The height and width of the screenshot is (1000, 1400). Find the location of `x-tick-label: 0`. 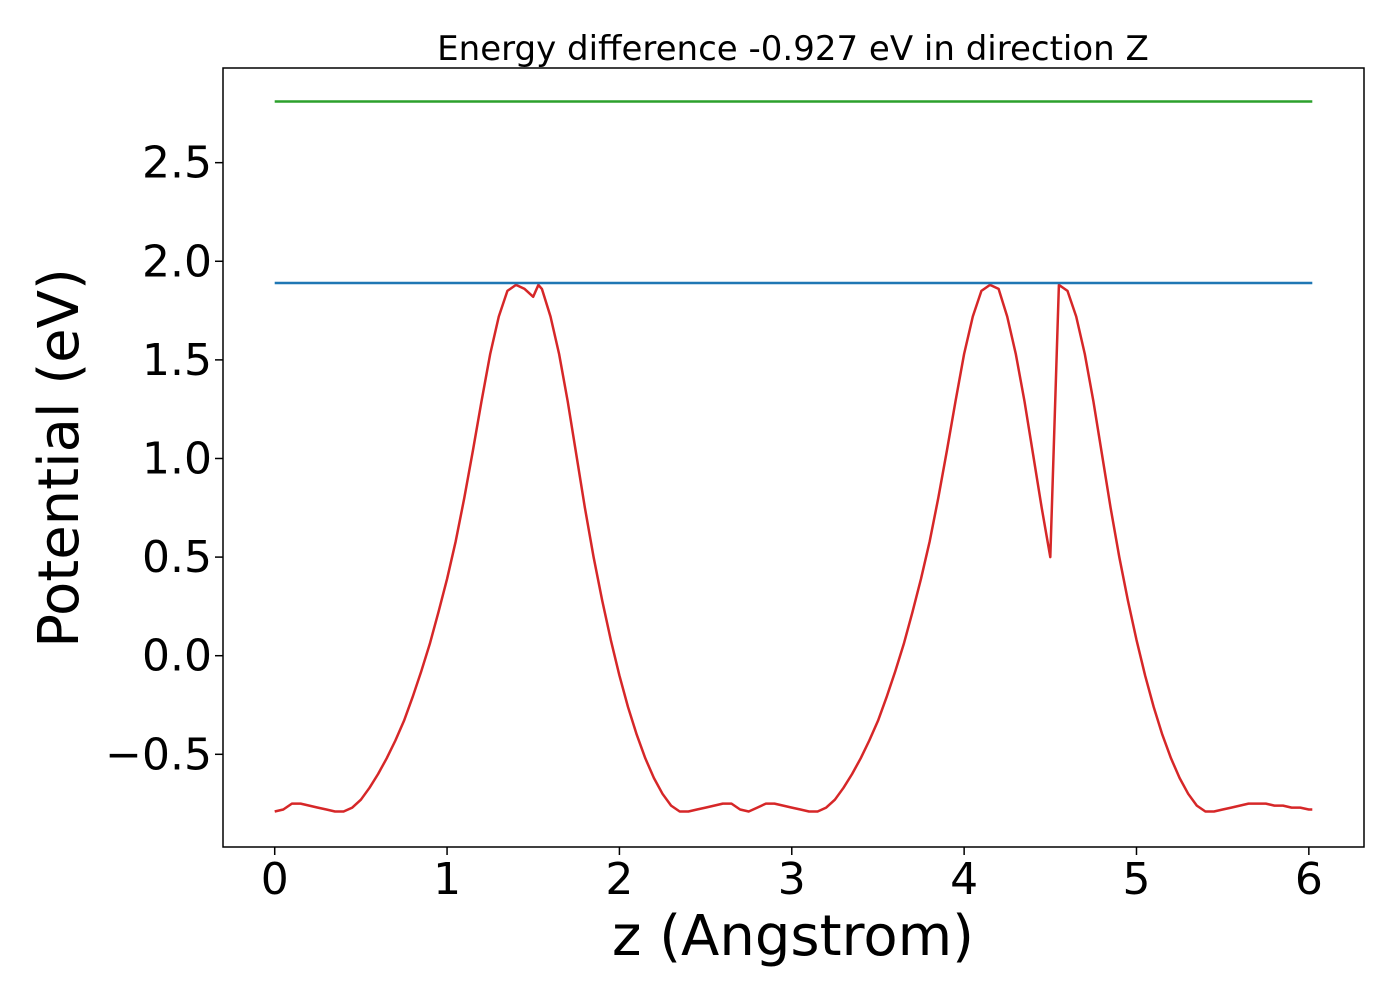

x-tick-label: 0 is located at coordinates (275, 879).